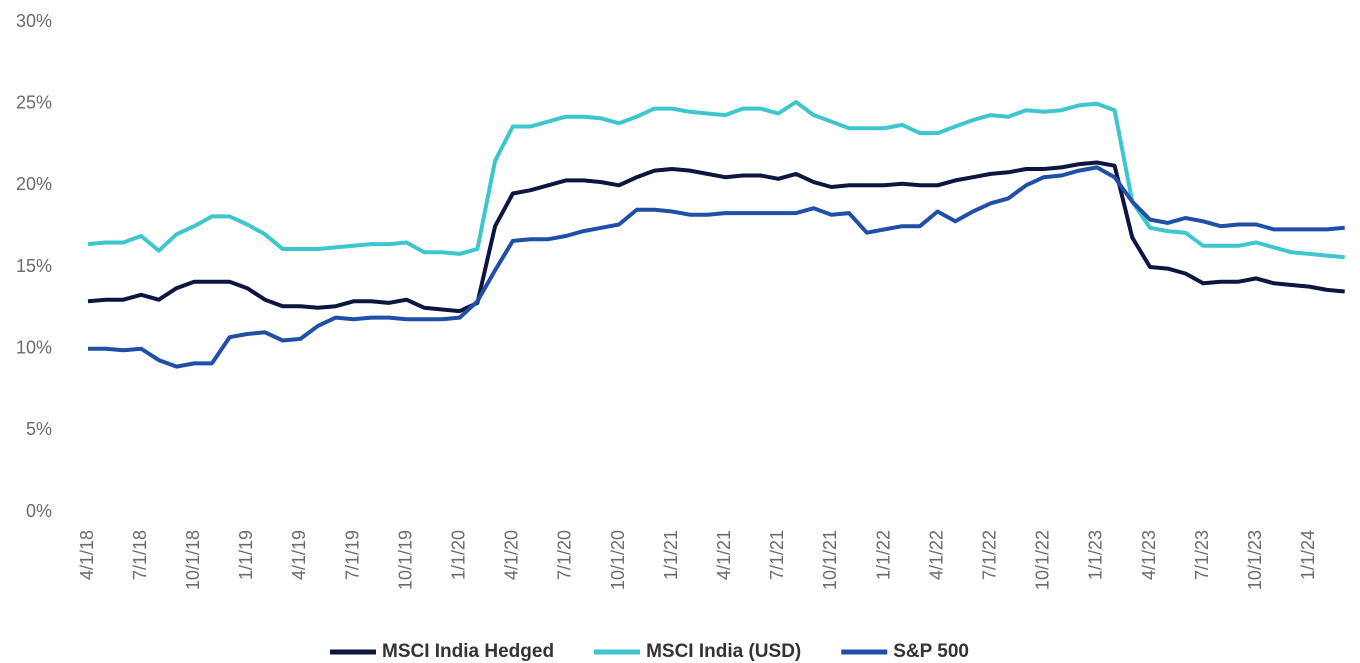 Image resolution: width=1360 pixels, height=663 pixels. I want to click on y-tick-label: 25%, so click(34, 102).